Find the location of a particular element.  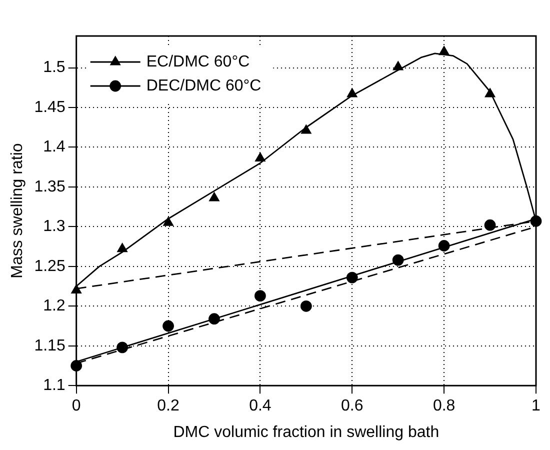

x-tick-label: 0.2 is located at coordinates (168, 406).